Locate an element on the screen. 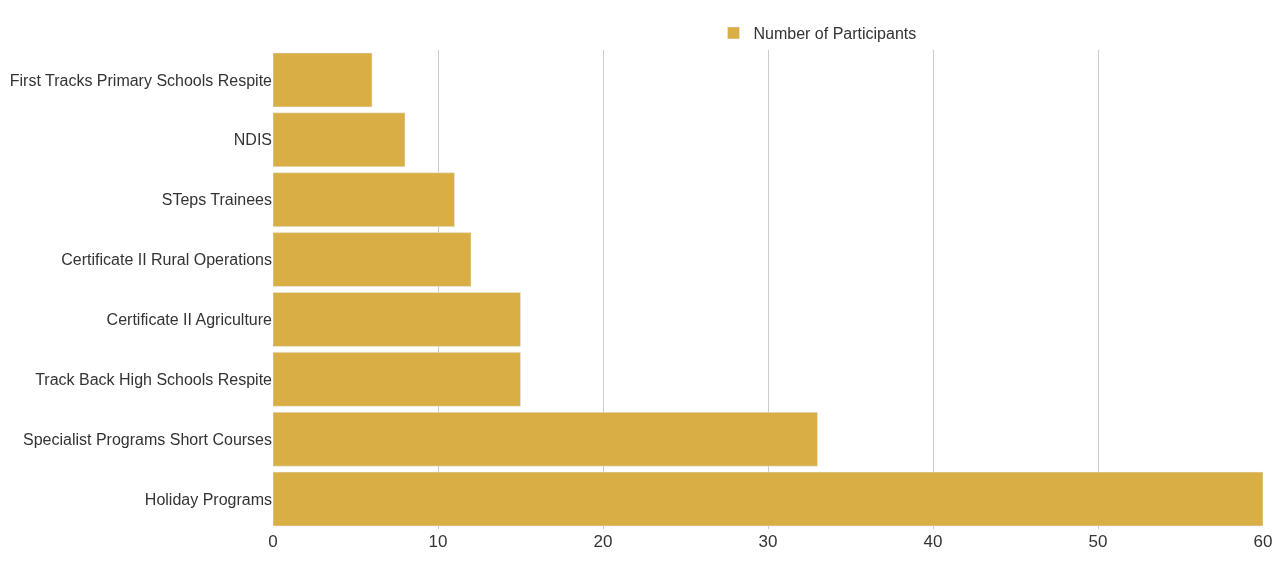 The image size is (1282, 561). y-tick-label: Track Back High Schools Respite is located at coordinates (154, 379).